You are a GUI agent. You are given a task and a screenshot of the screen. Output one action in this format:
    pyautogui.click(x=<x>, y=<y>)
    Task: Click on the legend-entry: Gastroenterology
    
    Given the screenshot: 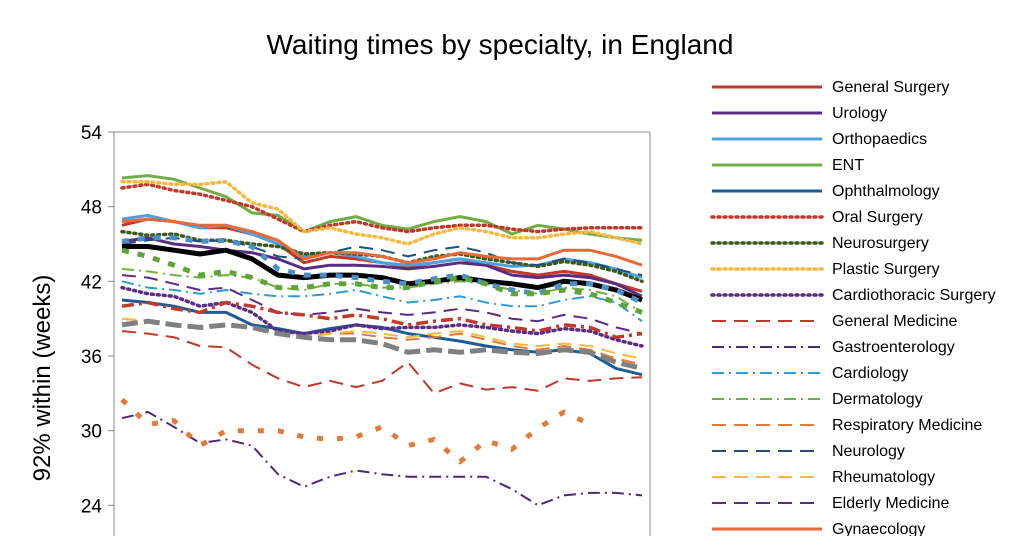 What is the action you would take?
    pyautogui.click(x=893, y=347)
    